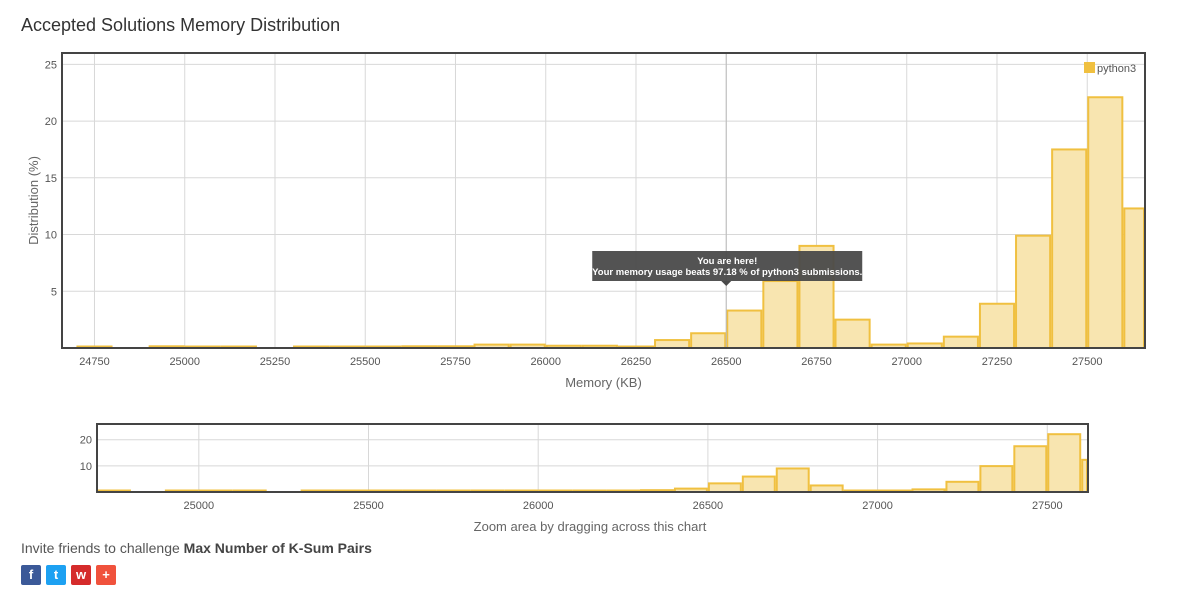  Describe the element at coordinates (636, 362) in the screenshot. I see `x-tick-label: 26250` at that location.